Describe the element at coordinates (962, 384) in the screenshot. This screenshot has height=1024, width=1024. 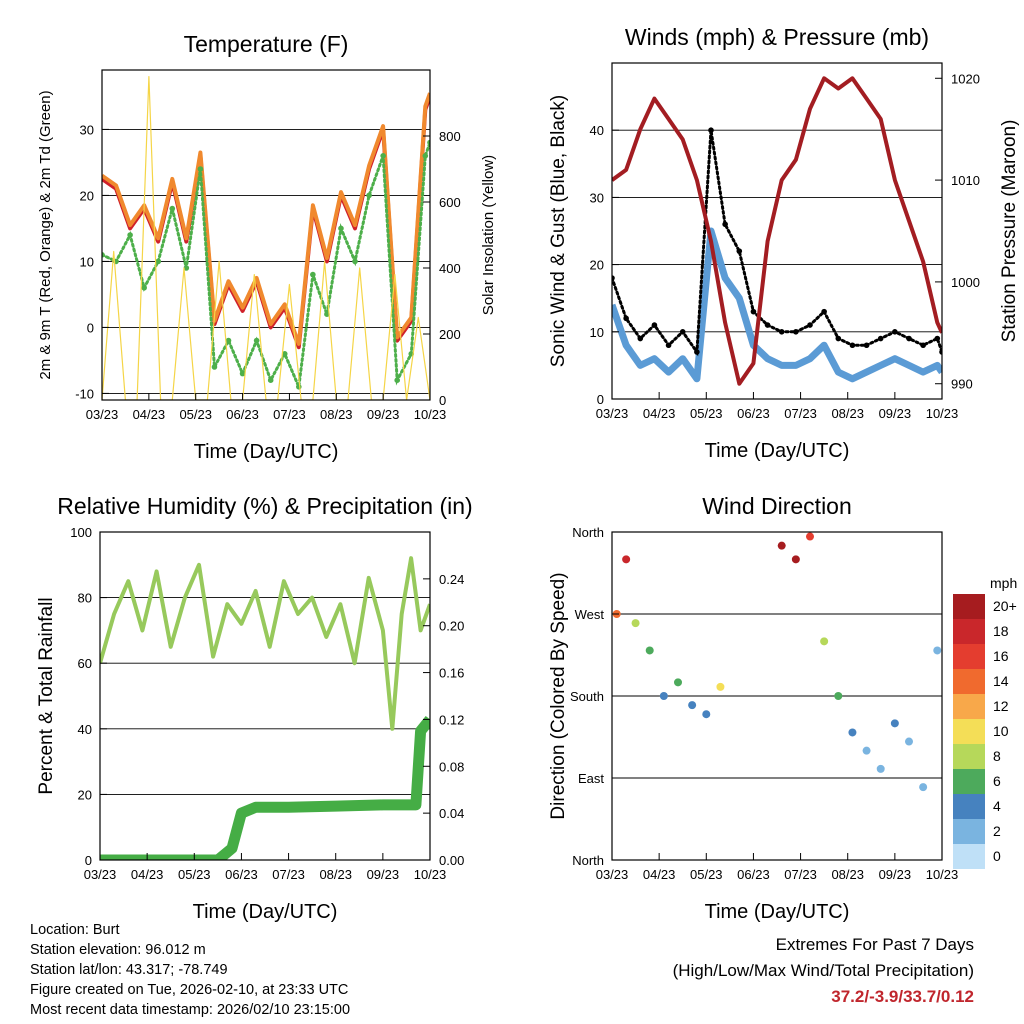
I see `y2-tick-label: 990` at that location.